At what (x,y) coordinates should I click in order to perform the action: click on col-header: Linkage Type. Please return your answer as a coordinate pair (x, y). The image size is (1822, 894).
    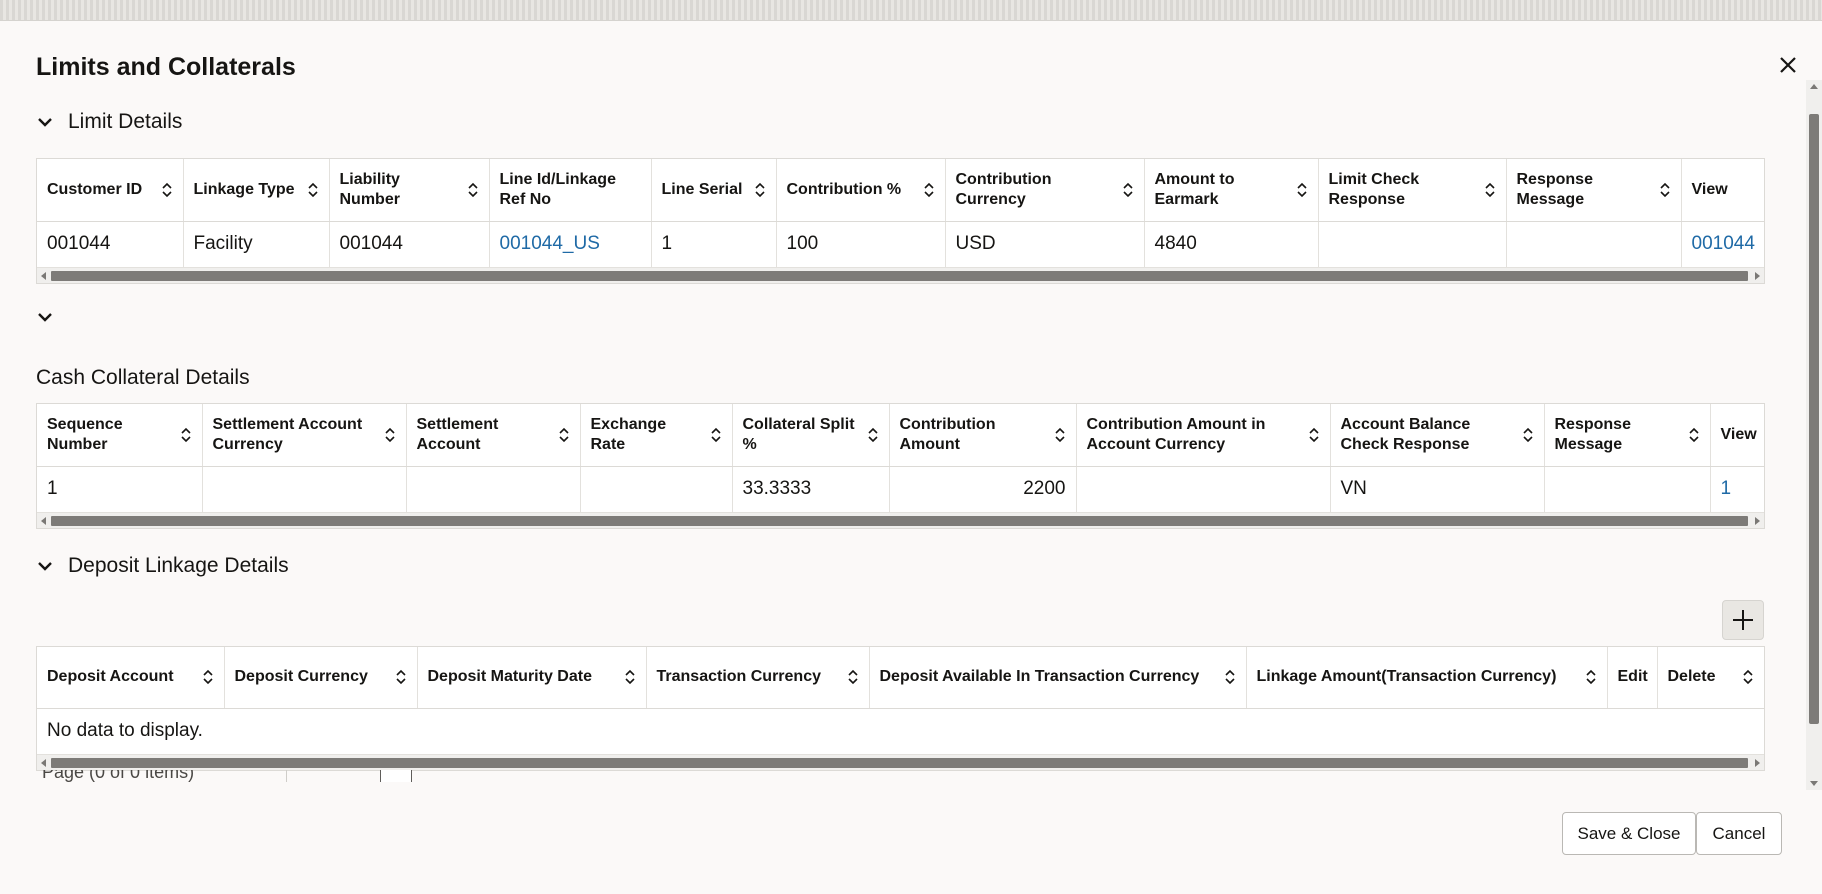
    Looking at the image, I should click on (256, 190).